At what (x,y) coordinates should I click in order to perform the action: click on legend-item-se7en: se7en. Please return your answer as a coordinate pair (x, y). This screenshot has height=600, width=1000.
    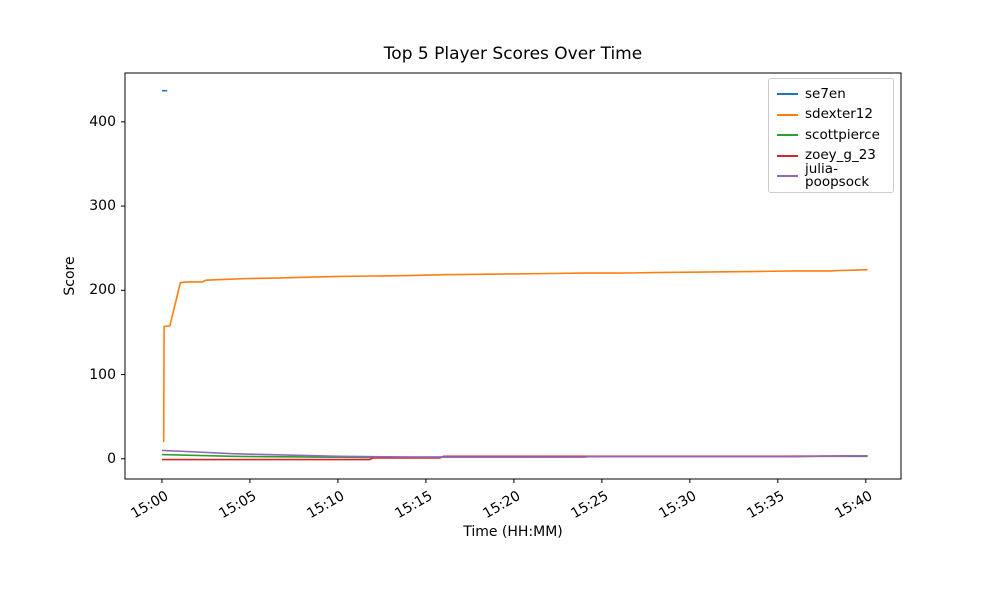
    Looking at the image, I should click on (831, 94).